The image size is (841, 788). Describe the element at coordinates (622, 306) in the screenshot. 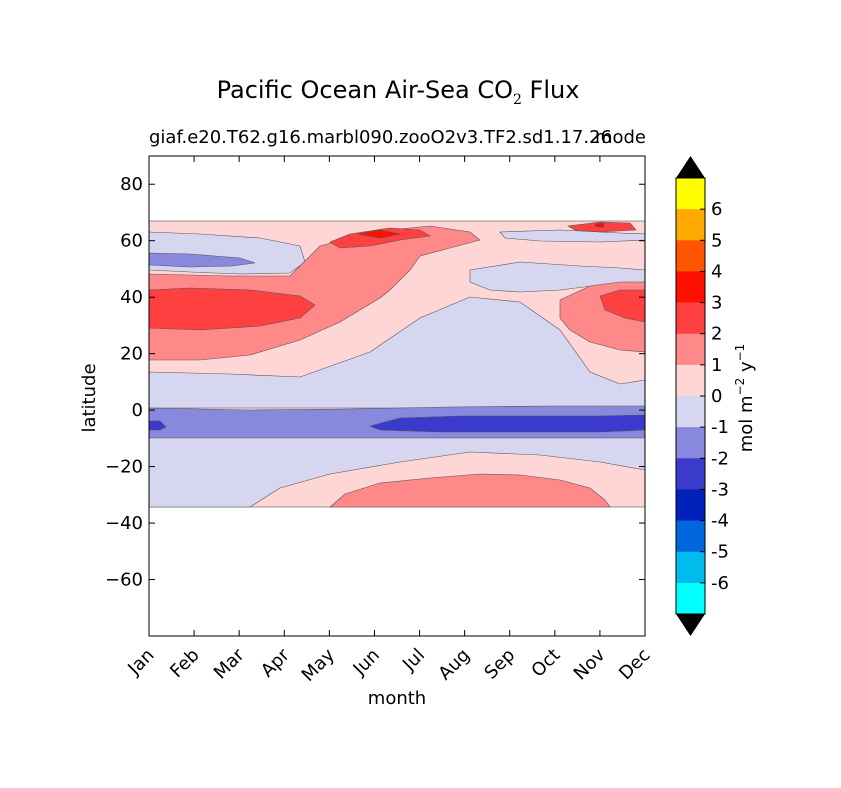

I see `contour-region-north-max-east` at that location.